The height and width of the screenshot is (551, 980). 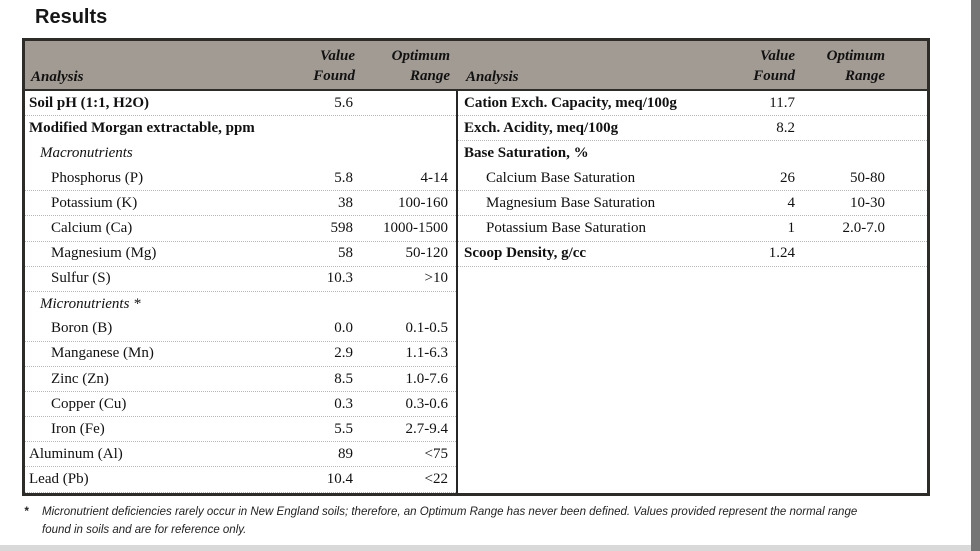 What do you see at coordinates (867, 177) in the screenshot?
I see `optimum-range: 50-80` at bounding box center [867, 177].